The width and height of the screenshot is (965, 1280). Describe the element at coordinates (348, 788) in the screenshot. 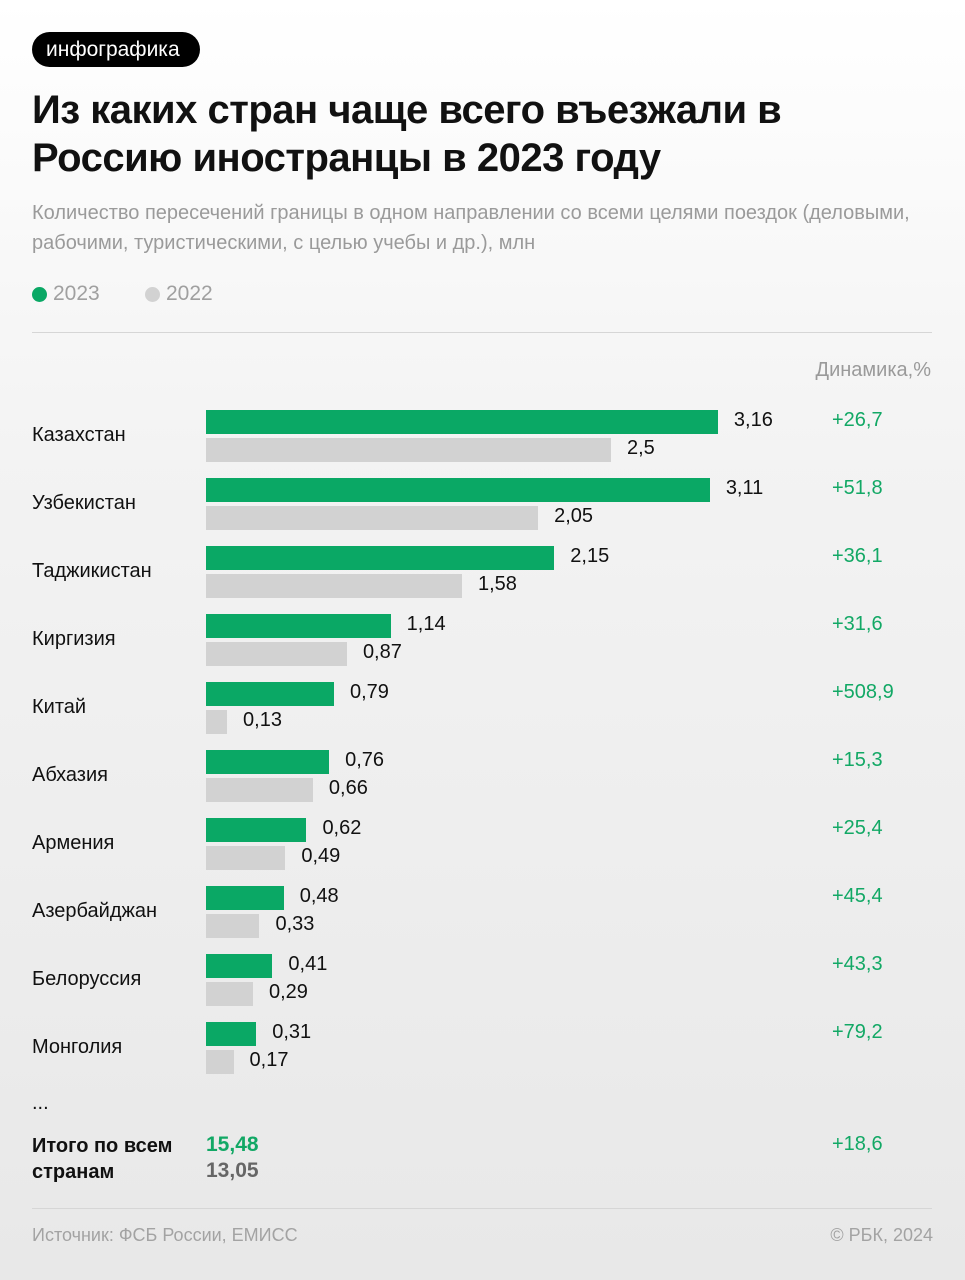

I see `data-label-2022: 0,66` at that location.